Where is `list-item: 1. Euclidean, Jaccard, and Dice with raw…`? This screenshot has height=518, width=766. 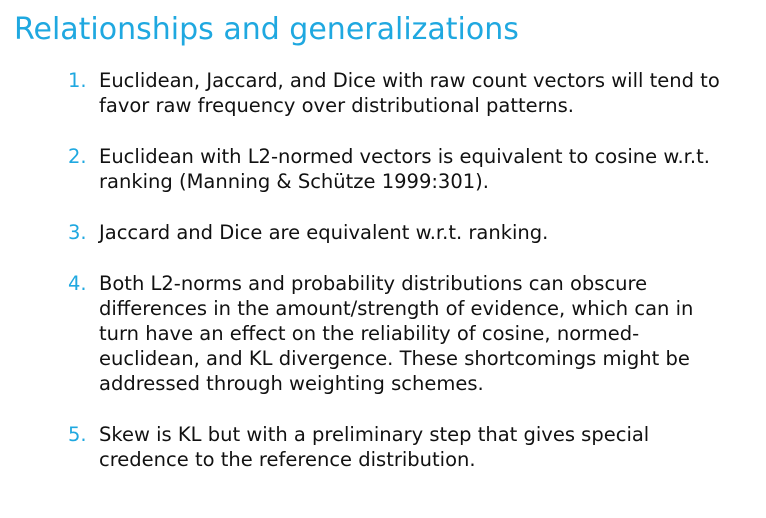
list-item: 1. Euclidean, Jaccard, and Dice with raw… is located at coordinates (398, 93).